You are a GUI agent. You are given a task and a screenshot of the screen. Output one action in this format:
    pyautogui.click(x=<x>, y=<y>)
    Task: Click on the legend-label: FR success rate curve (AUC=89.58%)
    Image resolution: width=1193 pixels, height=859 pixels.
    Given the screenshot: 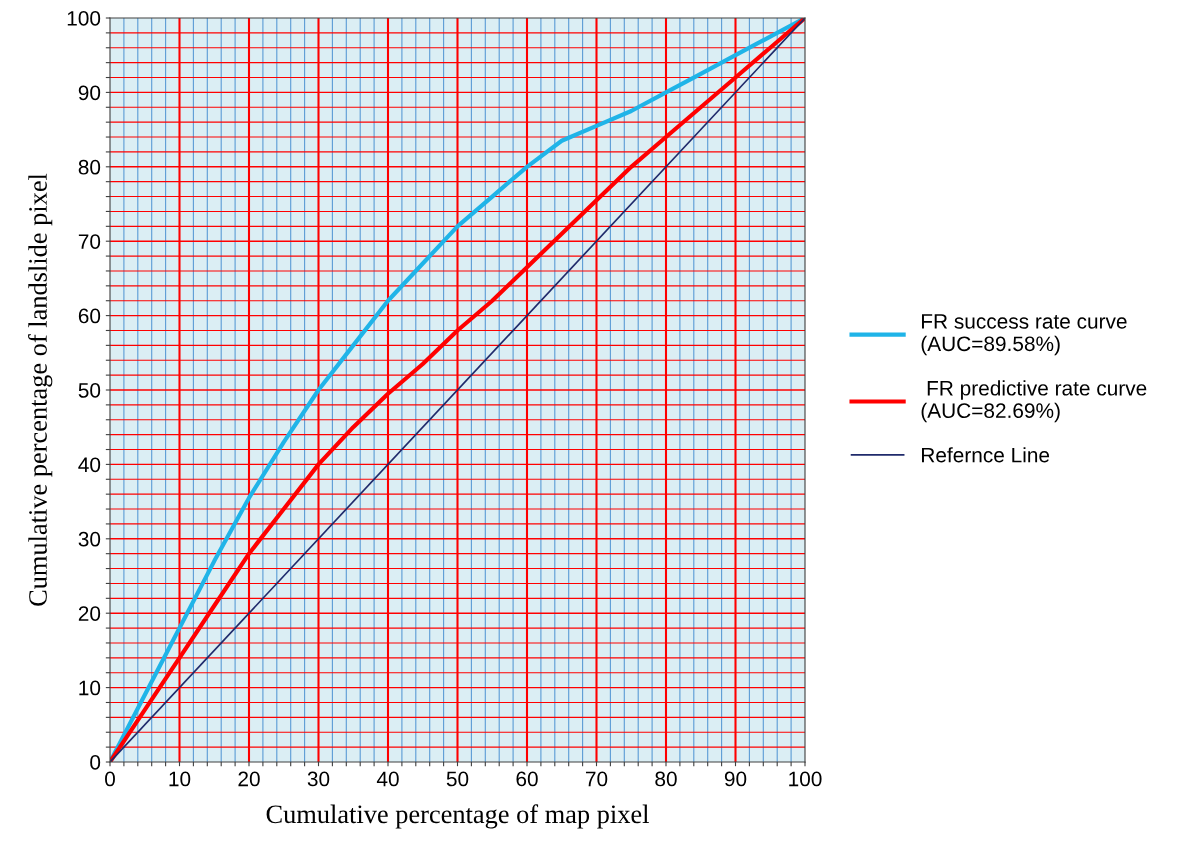 What is the action you would take?
    pyautogui.click(x=1024, y=335)
    